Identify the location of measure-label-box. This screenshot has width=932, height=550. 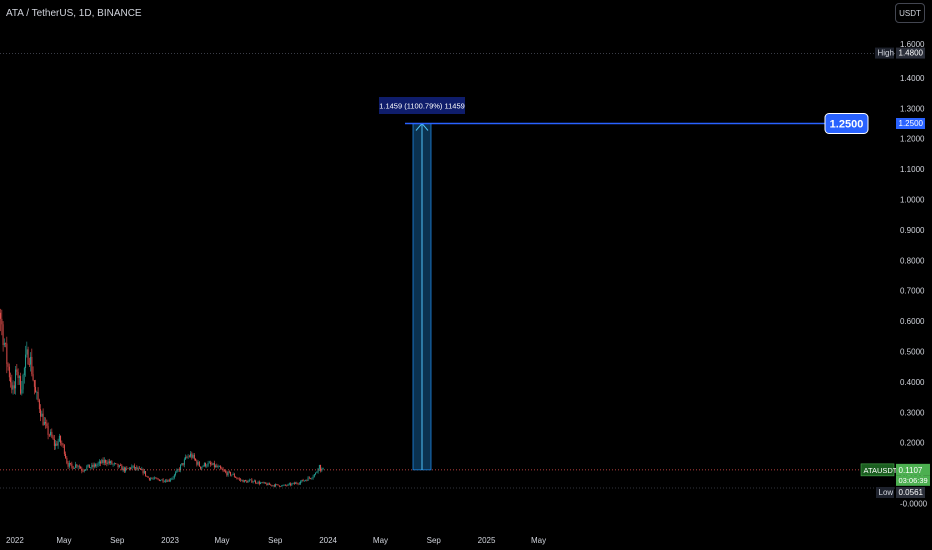
(422, 105).